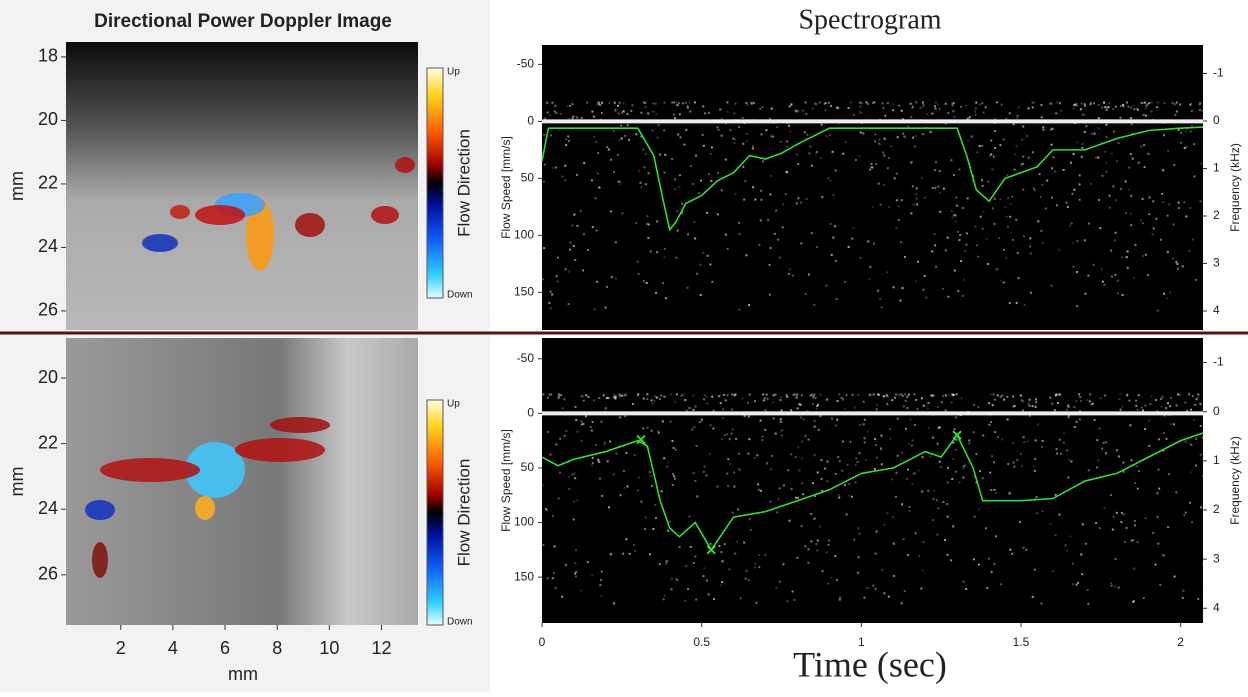 Image resolution: width=1248 pixels, height=697 pixels. What do you see at coordinates (463, 183) in the screenshot?
I see `colorbar-label: Flow Direction` at bounding box center [463, 183].